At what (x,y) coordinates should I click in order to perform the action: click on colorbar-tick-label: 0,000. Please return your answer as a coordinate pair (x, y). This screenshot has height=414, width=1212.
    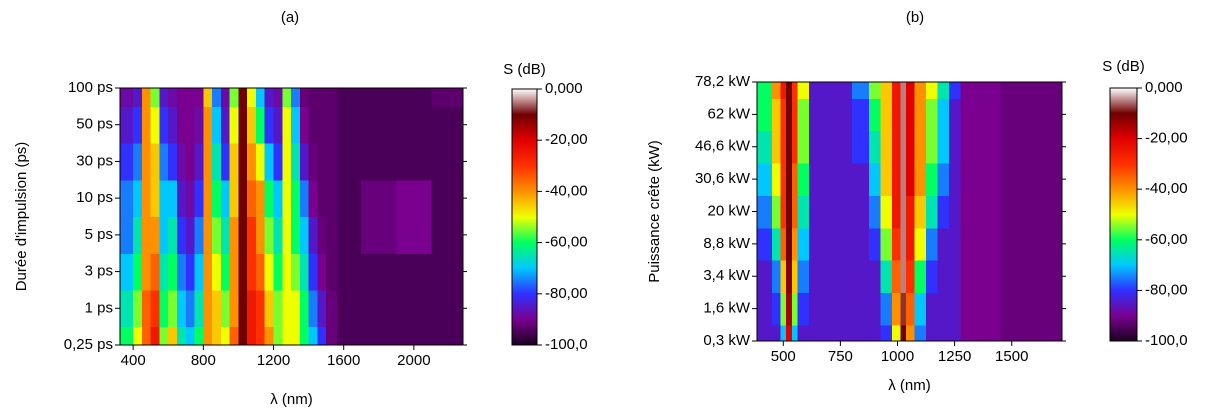
    Looking at the image, I should click on (1164, 87).